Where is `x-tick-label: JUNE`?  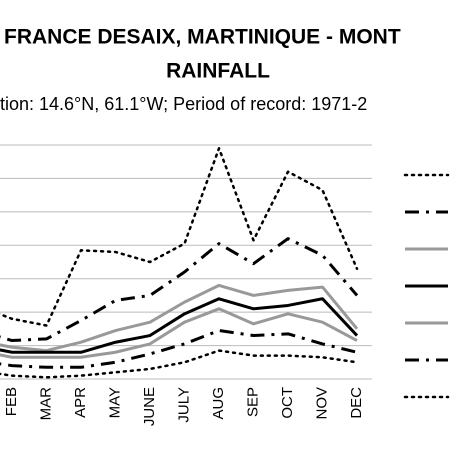
x-tick-label: JUNE is located at coordinates (149, 406).